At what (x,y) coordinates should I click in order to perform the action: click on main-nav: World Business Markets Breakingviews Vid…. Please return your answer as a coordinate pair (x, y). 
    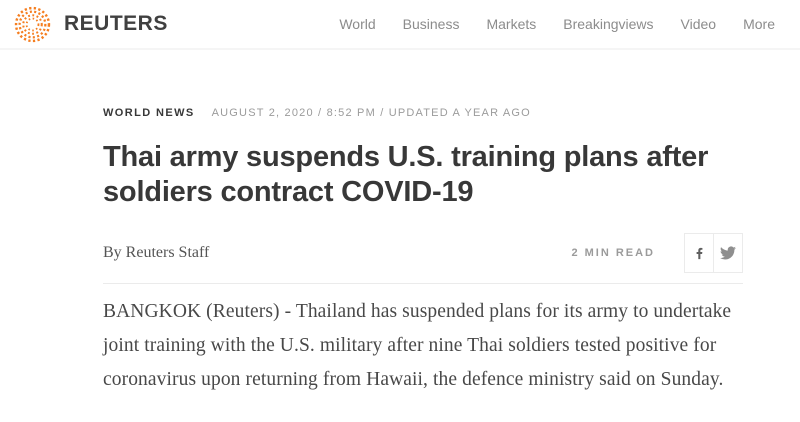
    Looking at the image, I should click on (557, 24).